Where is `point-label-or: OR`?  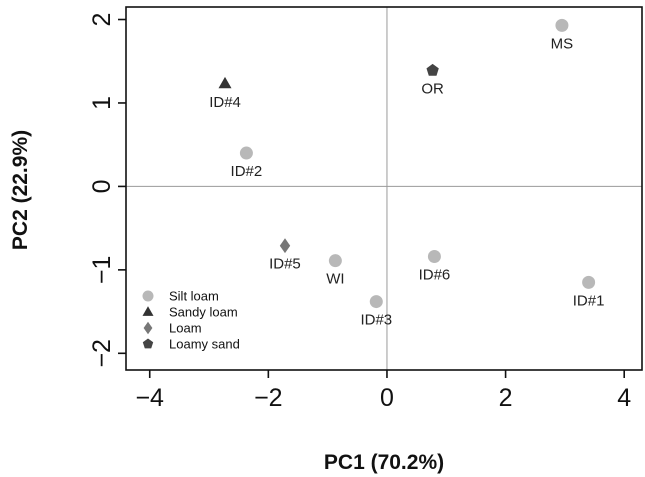 point-label-or: OR is located at coordinates (432, 88).